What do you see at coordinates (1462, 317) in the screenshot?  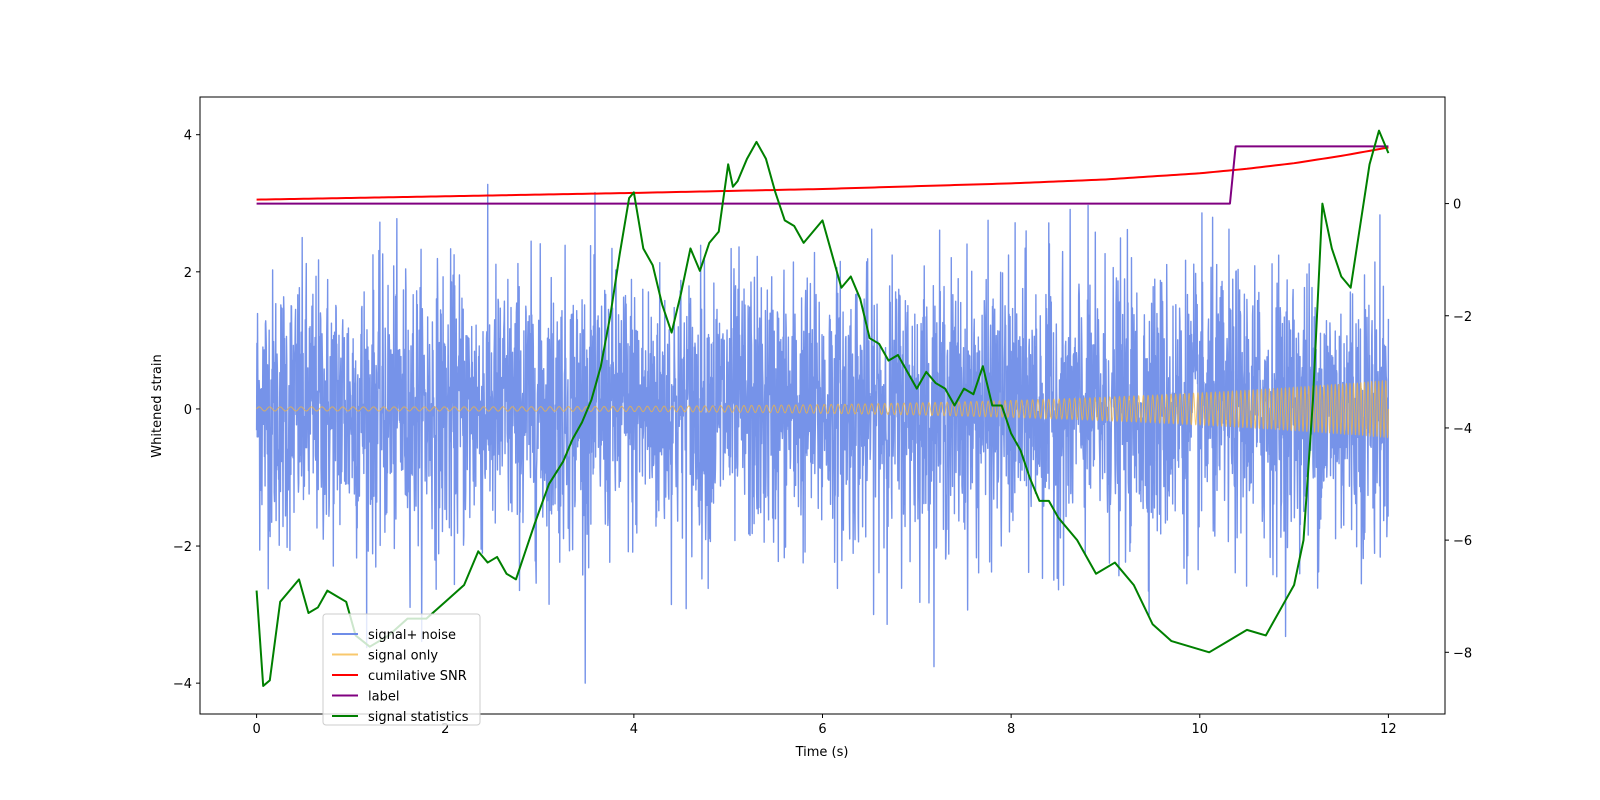 I see `y2-tick-label: −2` at bounding box center [1462, 317].